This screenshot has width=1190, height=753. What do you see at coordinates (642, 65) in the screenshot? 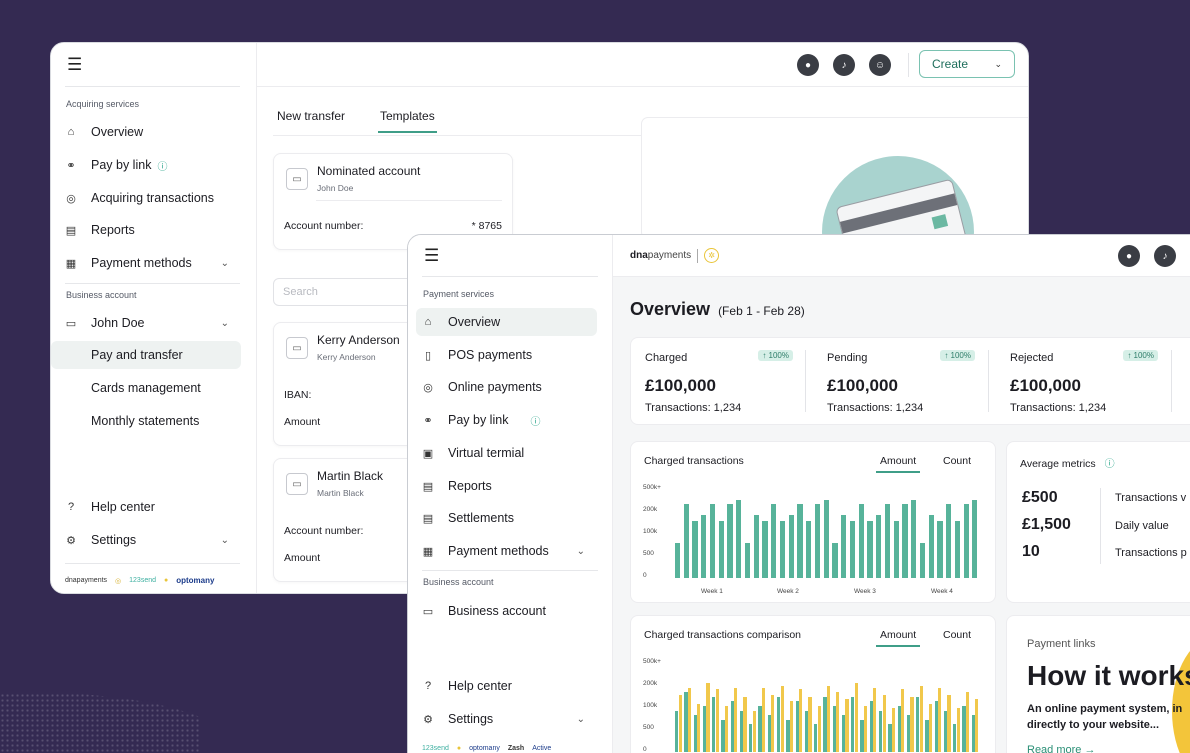
I see `back-topbar: ● ♪ ☺ Create ⌄` at bounding box center [642, 65].